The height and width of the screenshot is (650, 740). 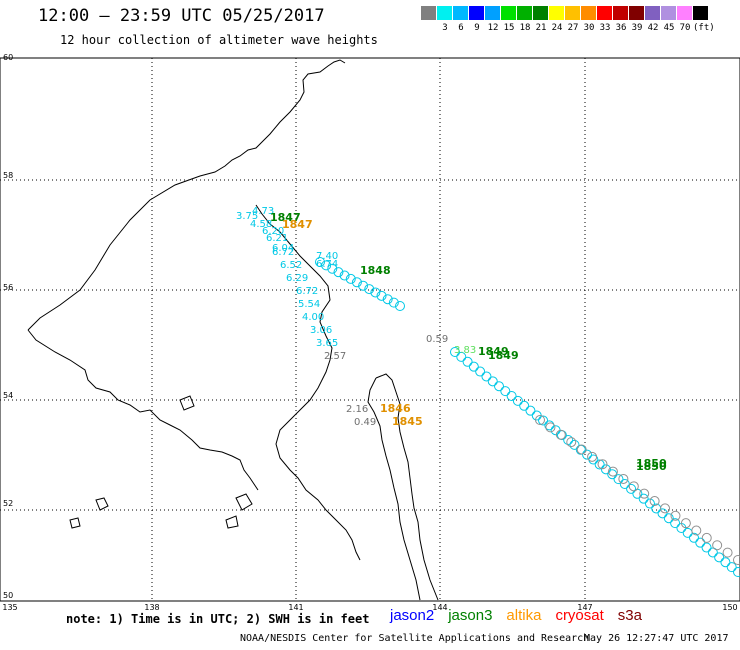 What do you see at coordinates (621, 28) in the screenshot?
I see `color-label: 36` at bounding box center [621, 28].